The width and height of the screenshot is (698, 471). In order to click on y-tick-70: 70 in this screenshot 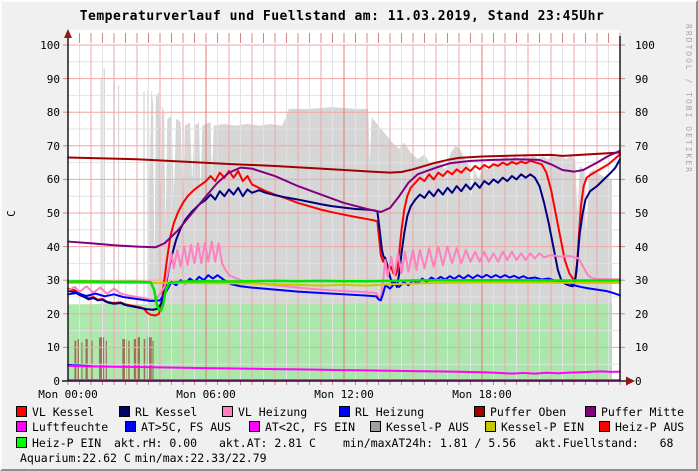, I will do `click(53, 146)`.